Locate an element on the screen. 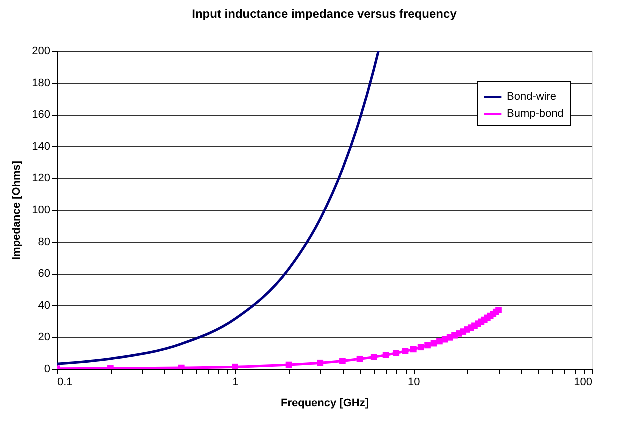 The image size is (628, 431). legend-label: Bond-wire is located at coordinates (532, 97).